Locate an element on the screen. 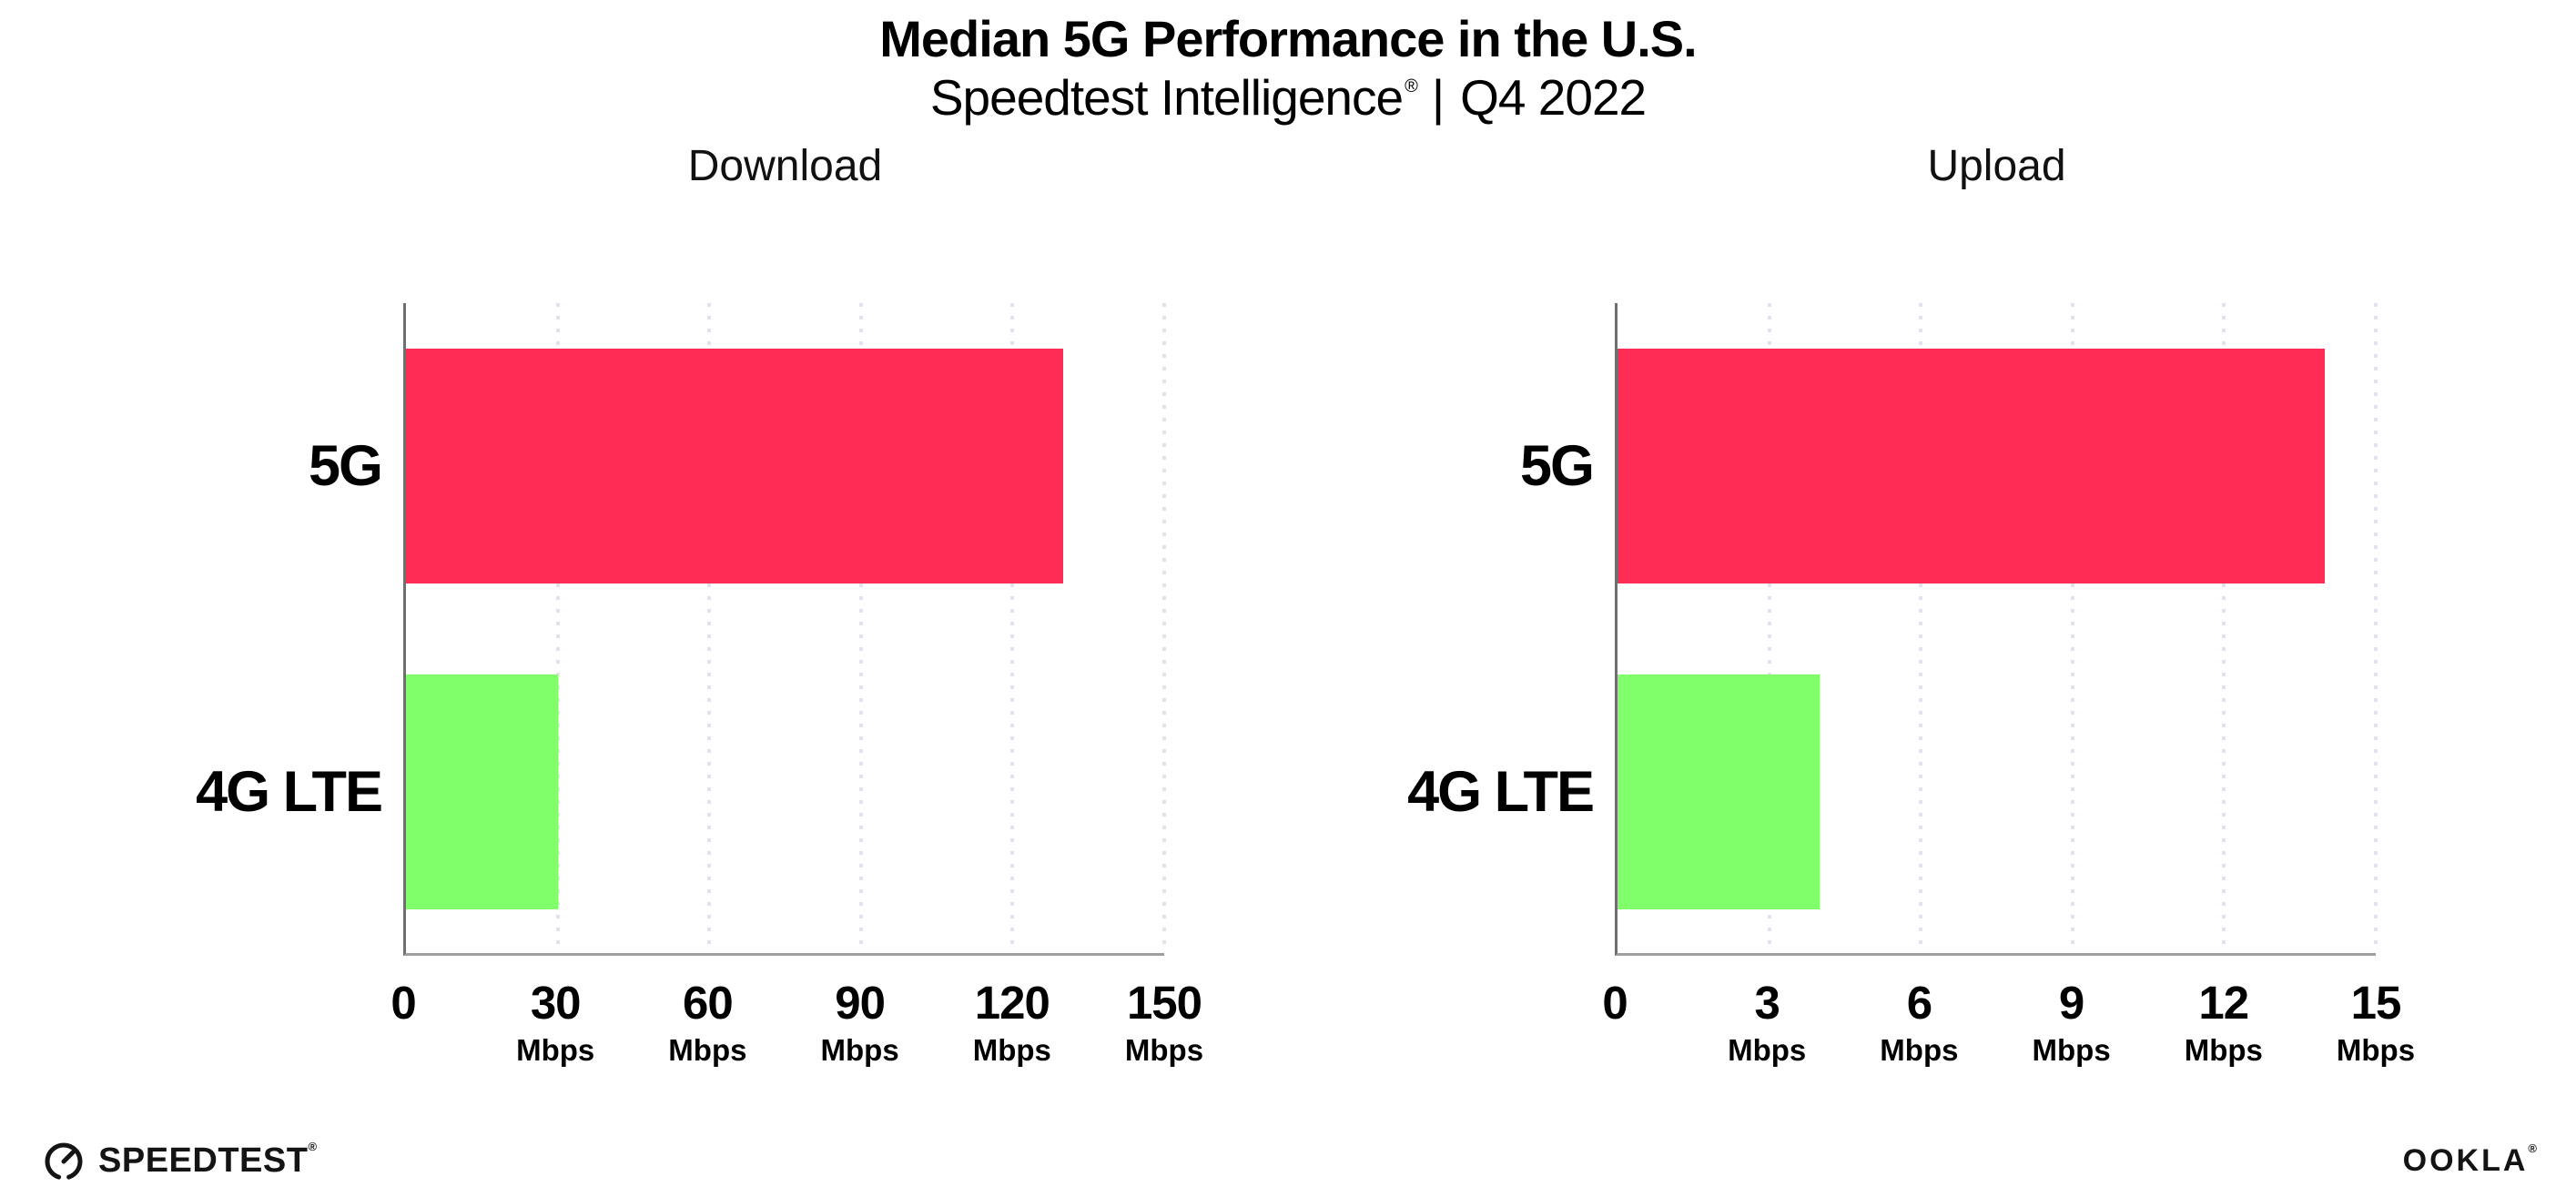 The height and width of the screenshot is (1197, 2576). speedtest-registered-mark: ® is located at coordinates (313, 1146).